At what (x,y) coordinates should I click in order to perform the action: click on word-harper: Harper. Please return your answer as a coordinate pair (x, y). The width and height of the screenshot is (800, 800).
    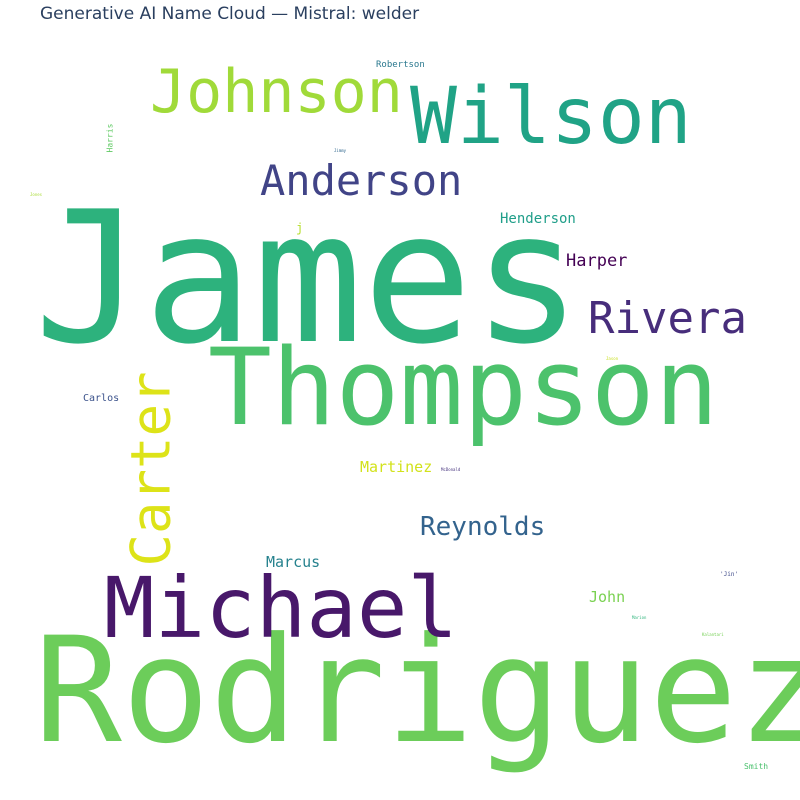
    Looking at the image, I should click on (597, 261).